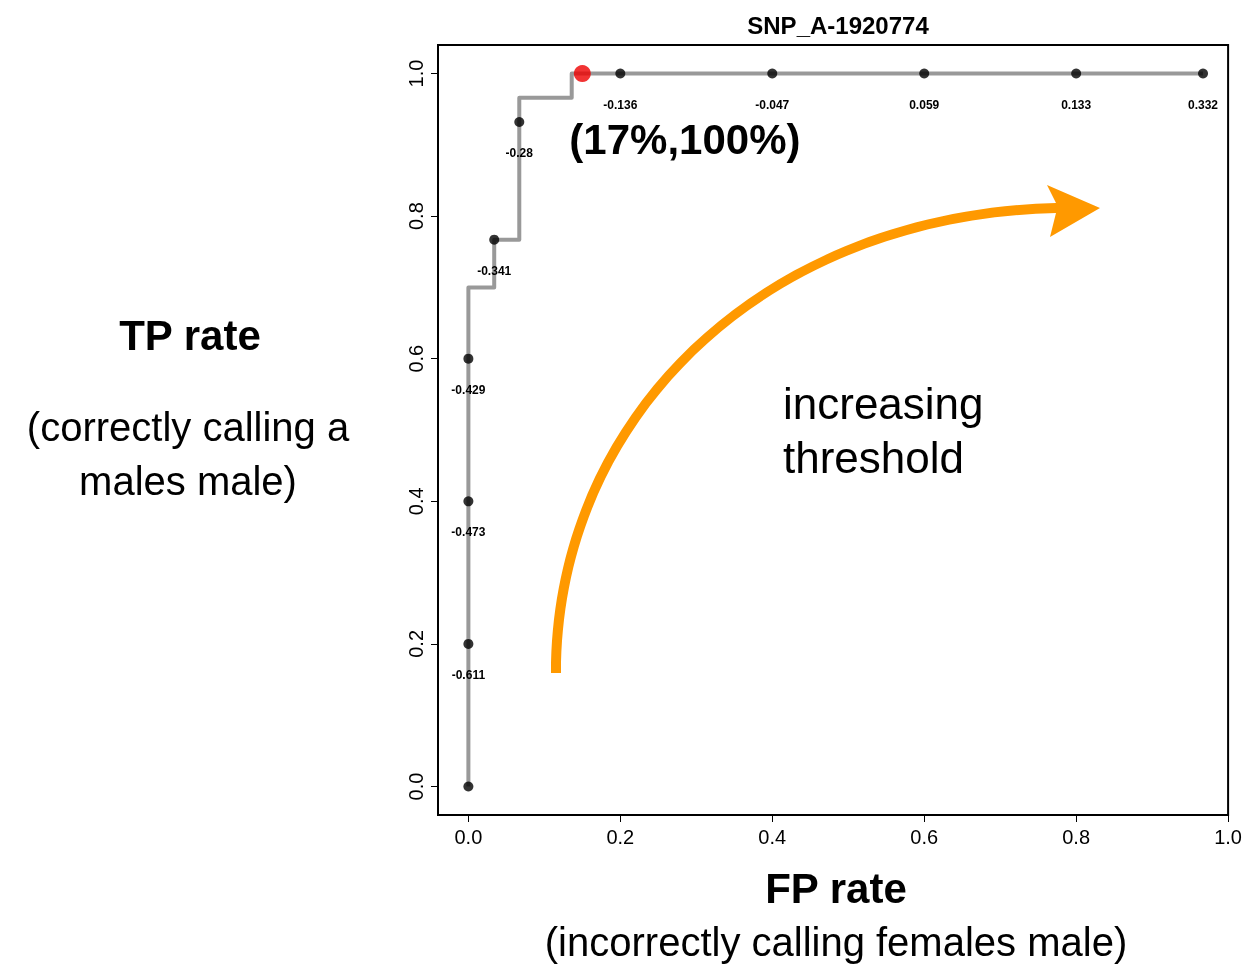 The image size is (1245, 973). What do you see at coordinates (468, 674) in the screenshot?
I see `annotation: -0.611` at bounding box center [468, 674].